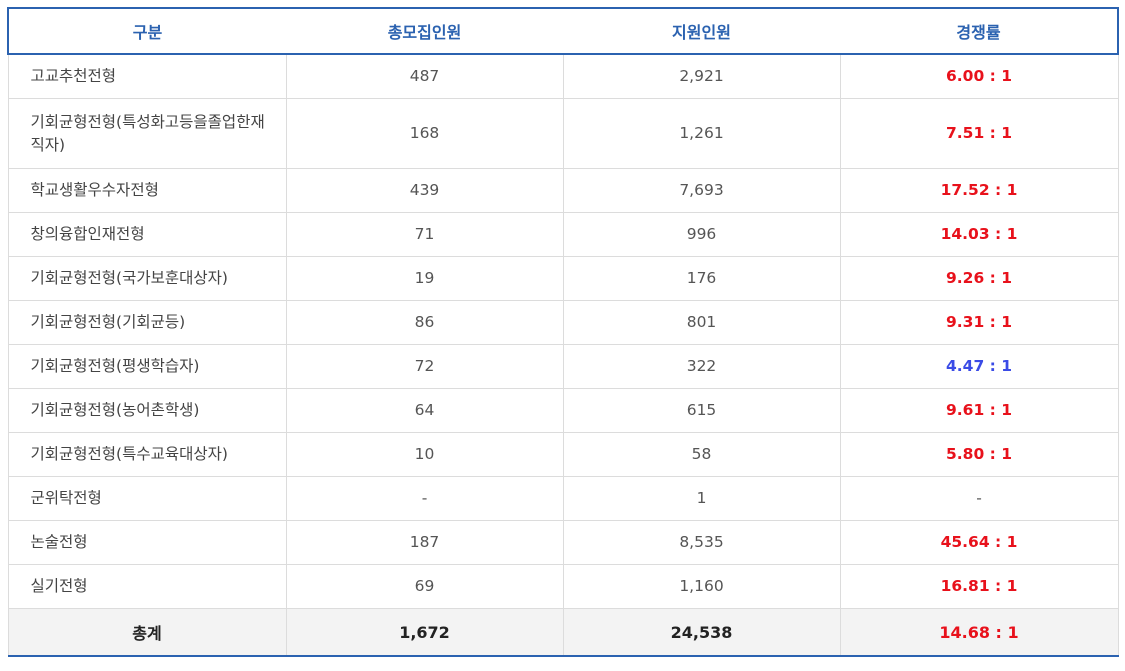 Image resolution: width=1125 pixels, height=671 pixels. What do you see at coordinates (147, 410) in the screenshot?
I see `row-category: 기회균형전형(농어촌학생)` at bounding box center [147, 410].